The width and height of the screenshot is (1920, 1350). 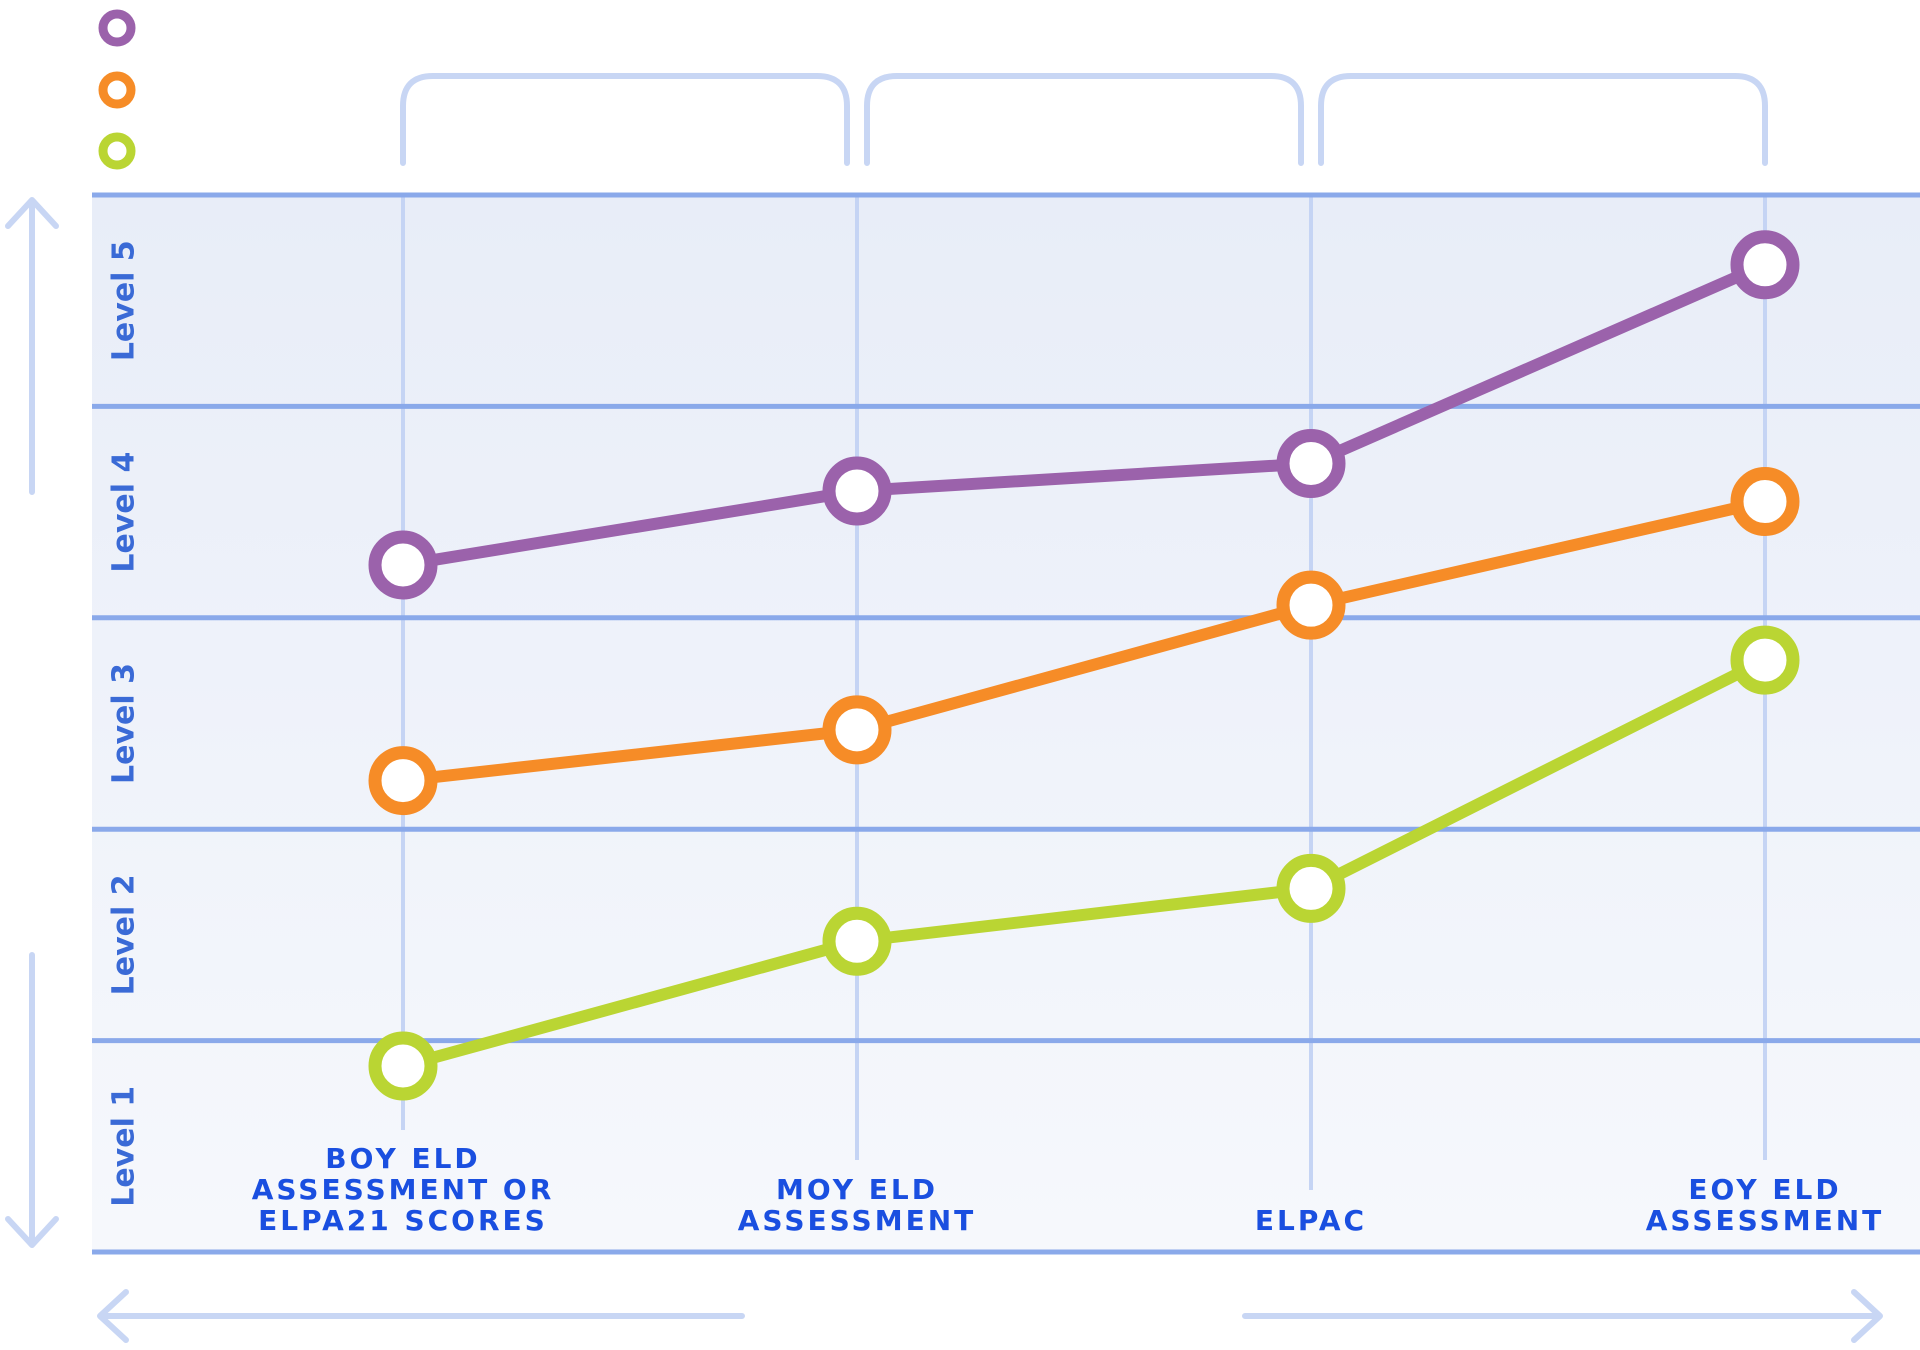 What do you see at coordinates (124, 300) in the screenshot?
I see `level-label-5: Level 5` at bounding box center [124, 300].